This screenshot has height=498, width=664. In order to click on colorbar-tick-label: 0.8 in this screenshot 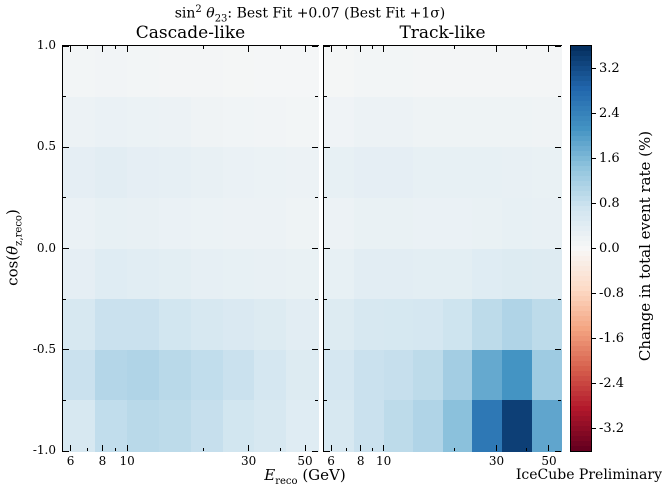, I will do `click(609, 203)`.